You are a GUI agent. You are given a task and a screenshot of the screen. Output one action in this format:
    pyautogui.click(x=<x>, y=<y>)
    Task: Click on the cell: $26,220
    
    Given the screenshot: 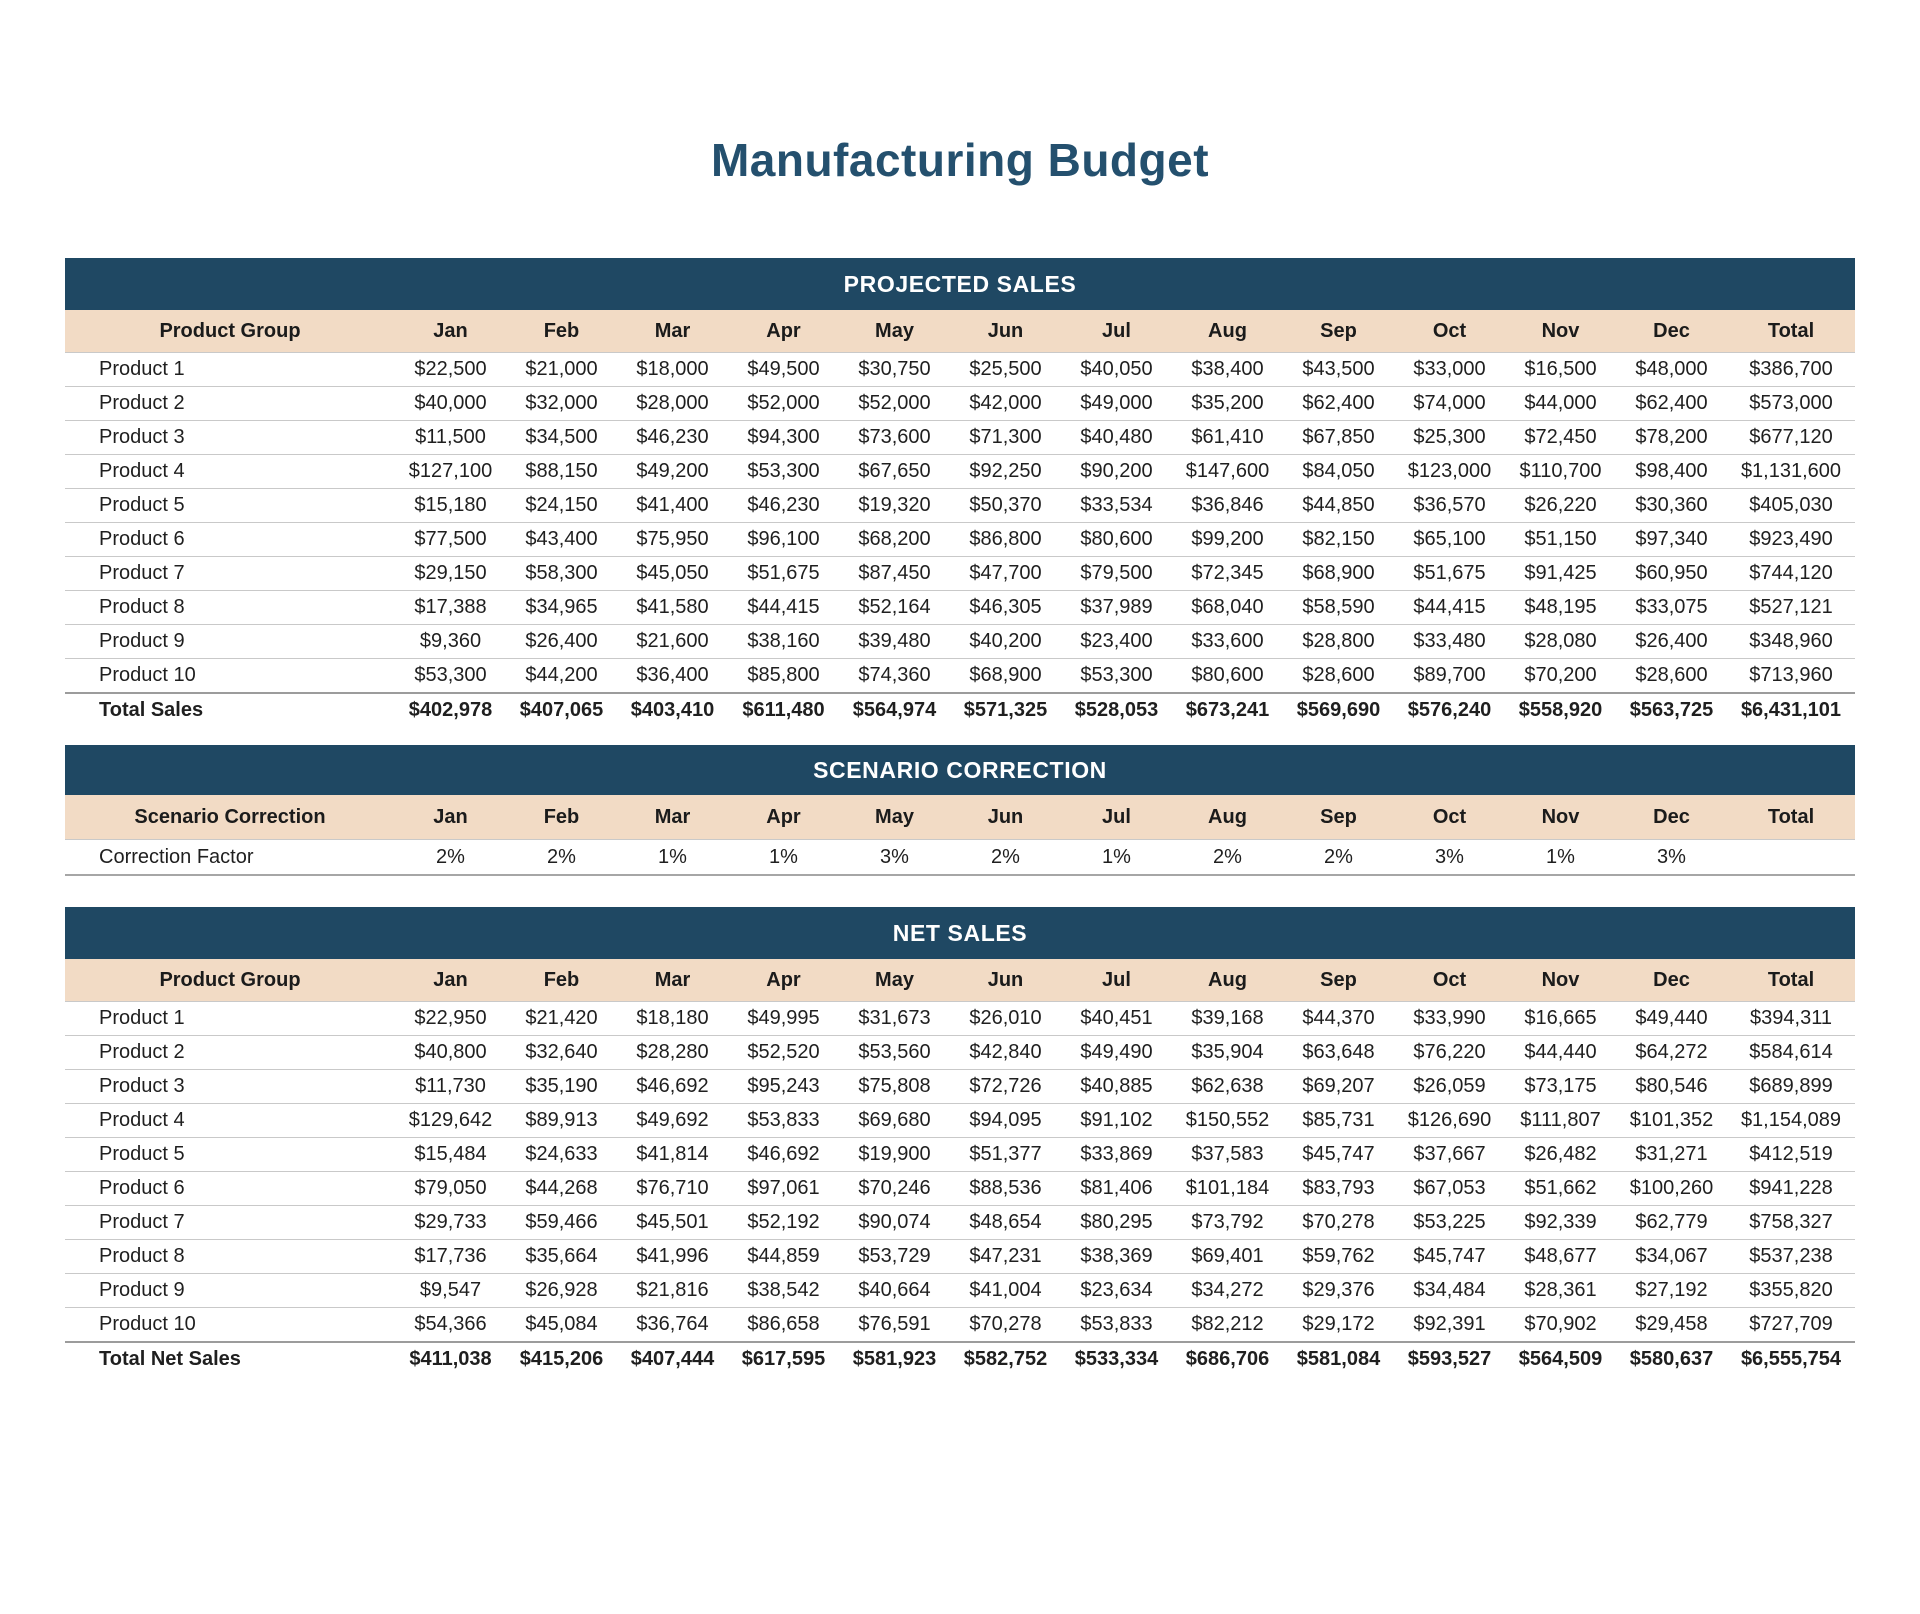 What is the action you would take?
    pyautogui.click(x=1560, y=505)
    